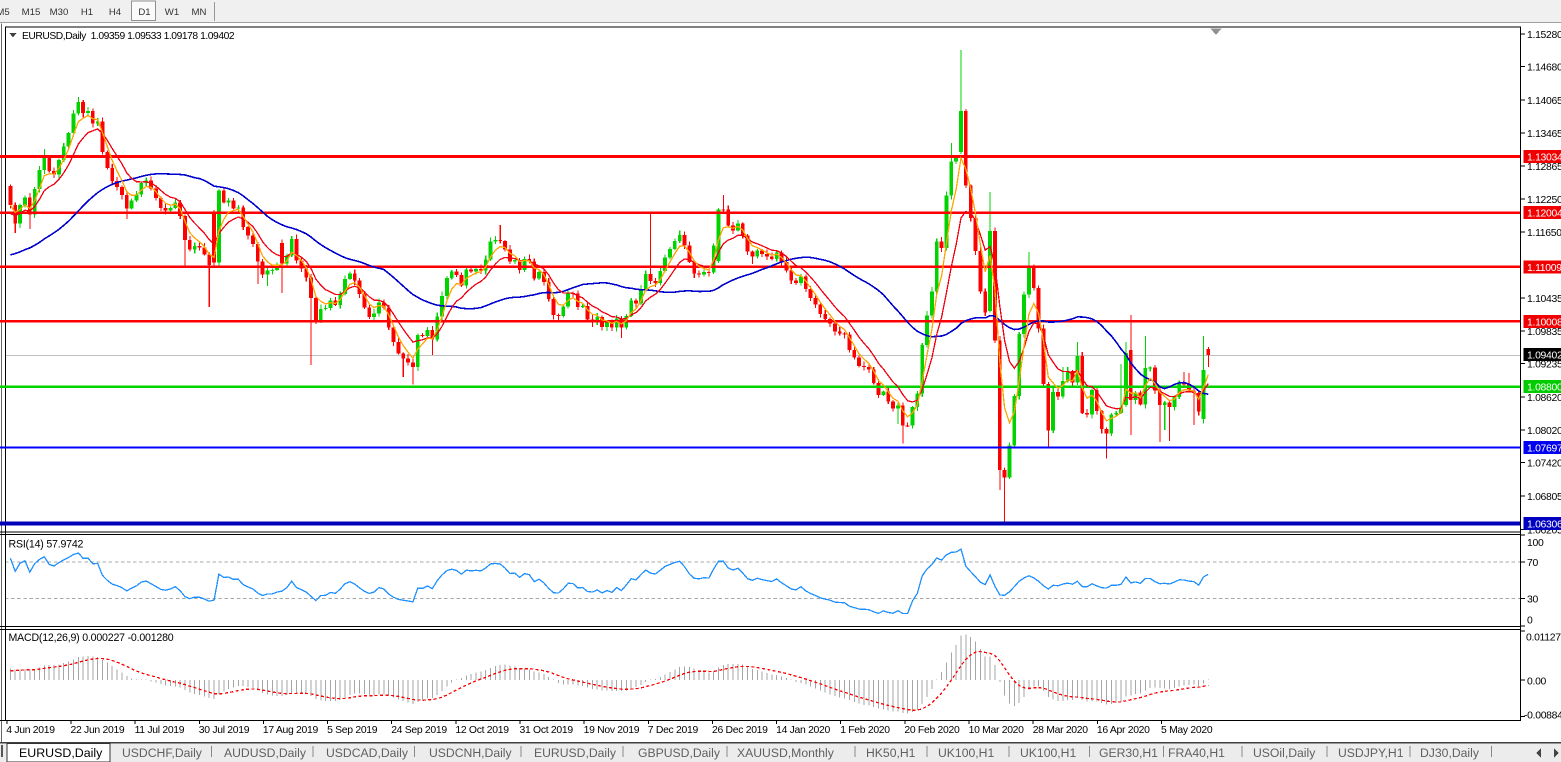  I want to click on svg-text: 1.13465, so click(1544, 134).